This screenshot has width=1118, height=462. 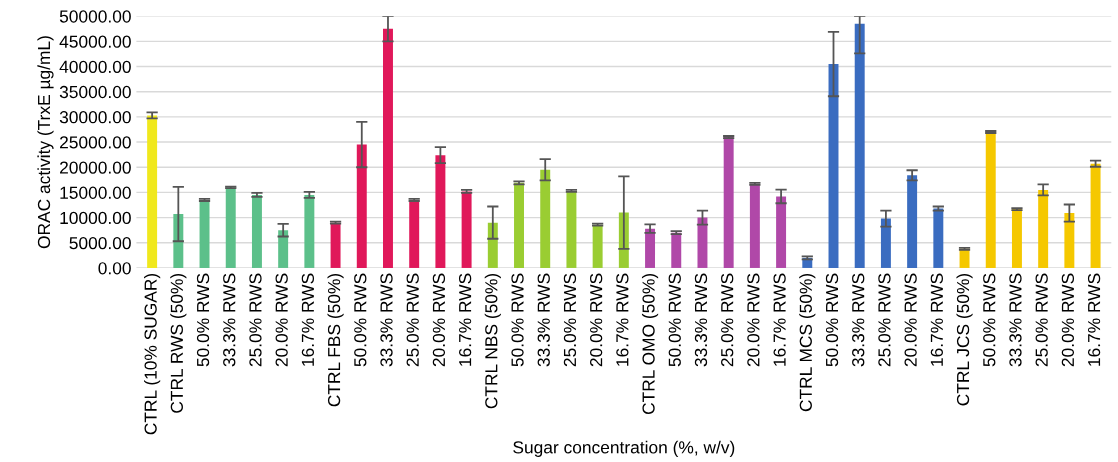 I want to click on y-tick-label: 40000.00, so click(x=95, y=66).